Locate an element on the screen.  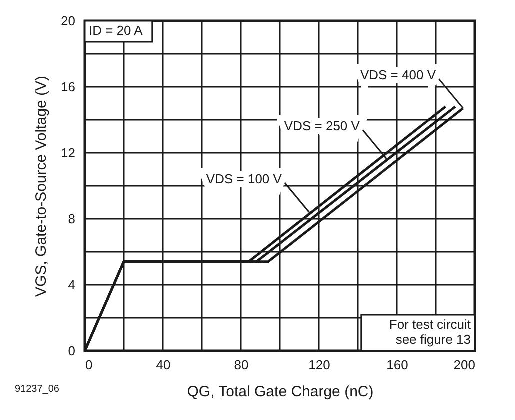
y-tick-label: 20 is located at coordinates (68, 21).